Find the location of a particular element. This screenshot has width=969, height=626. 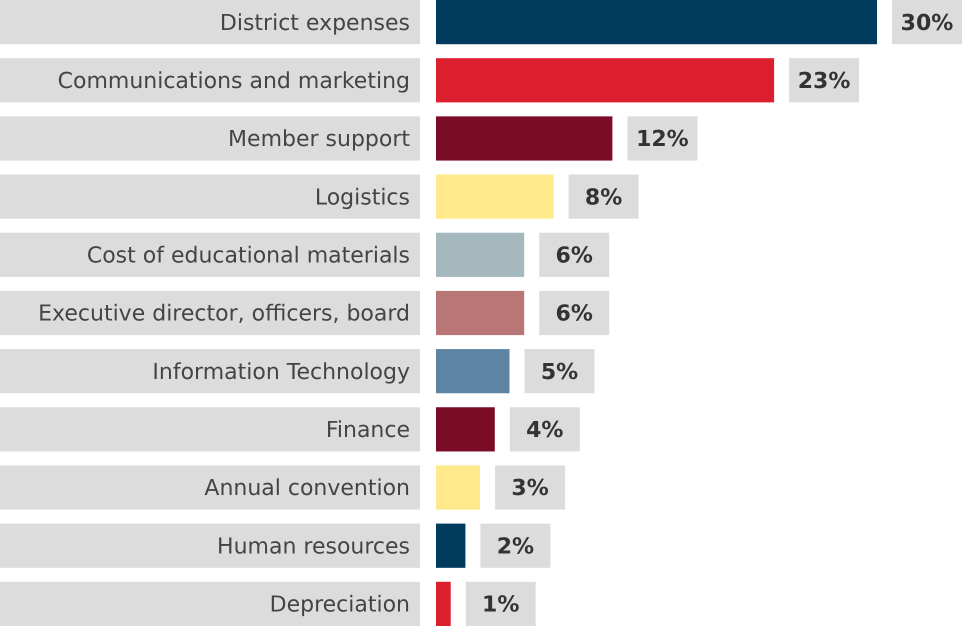

y-tick-label: Executive director, officers, board is located at coordinates (224, 314).